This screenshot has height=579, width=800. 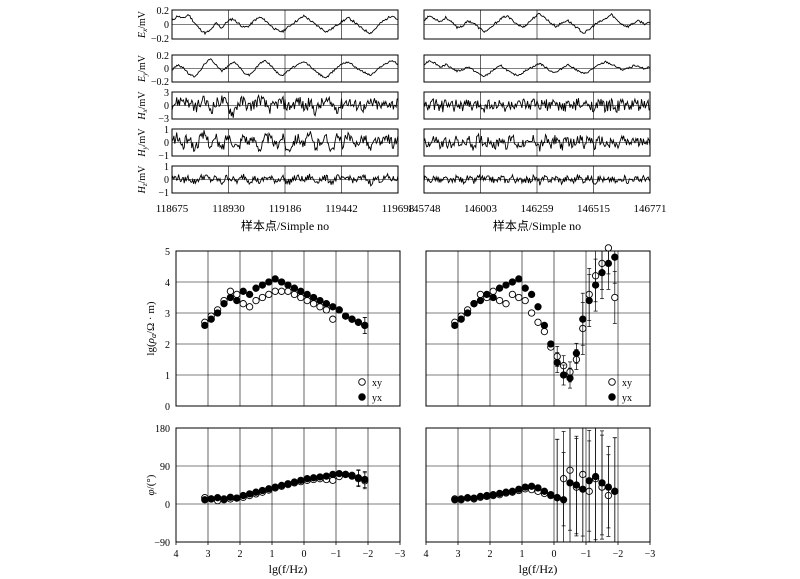 I want to click on mt-y-tick-label: 4, so click(x=167, y=283).